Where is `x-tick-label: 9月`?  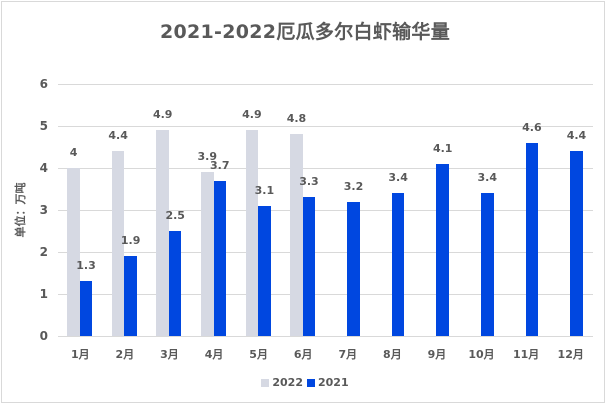 x-tick-label: 9月 is located at coordinates (437, 354).